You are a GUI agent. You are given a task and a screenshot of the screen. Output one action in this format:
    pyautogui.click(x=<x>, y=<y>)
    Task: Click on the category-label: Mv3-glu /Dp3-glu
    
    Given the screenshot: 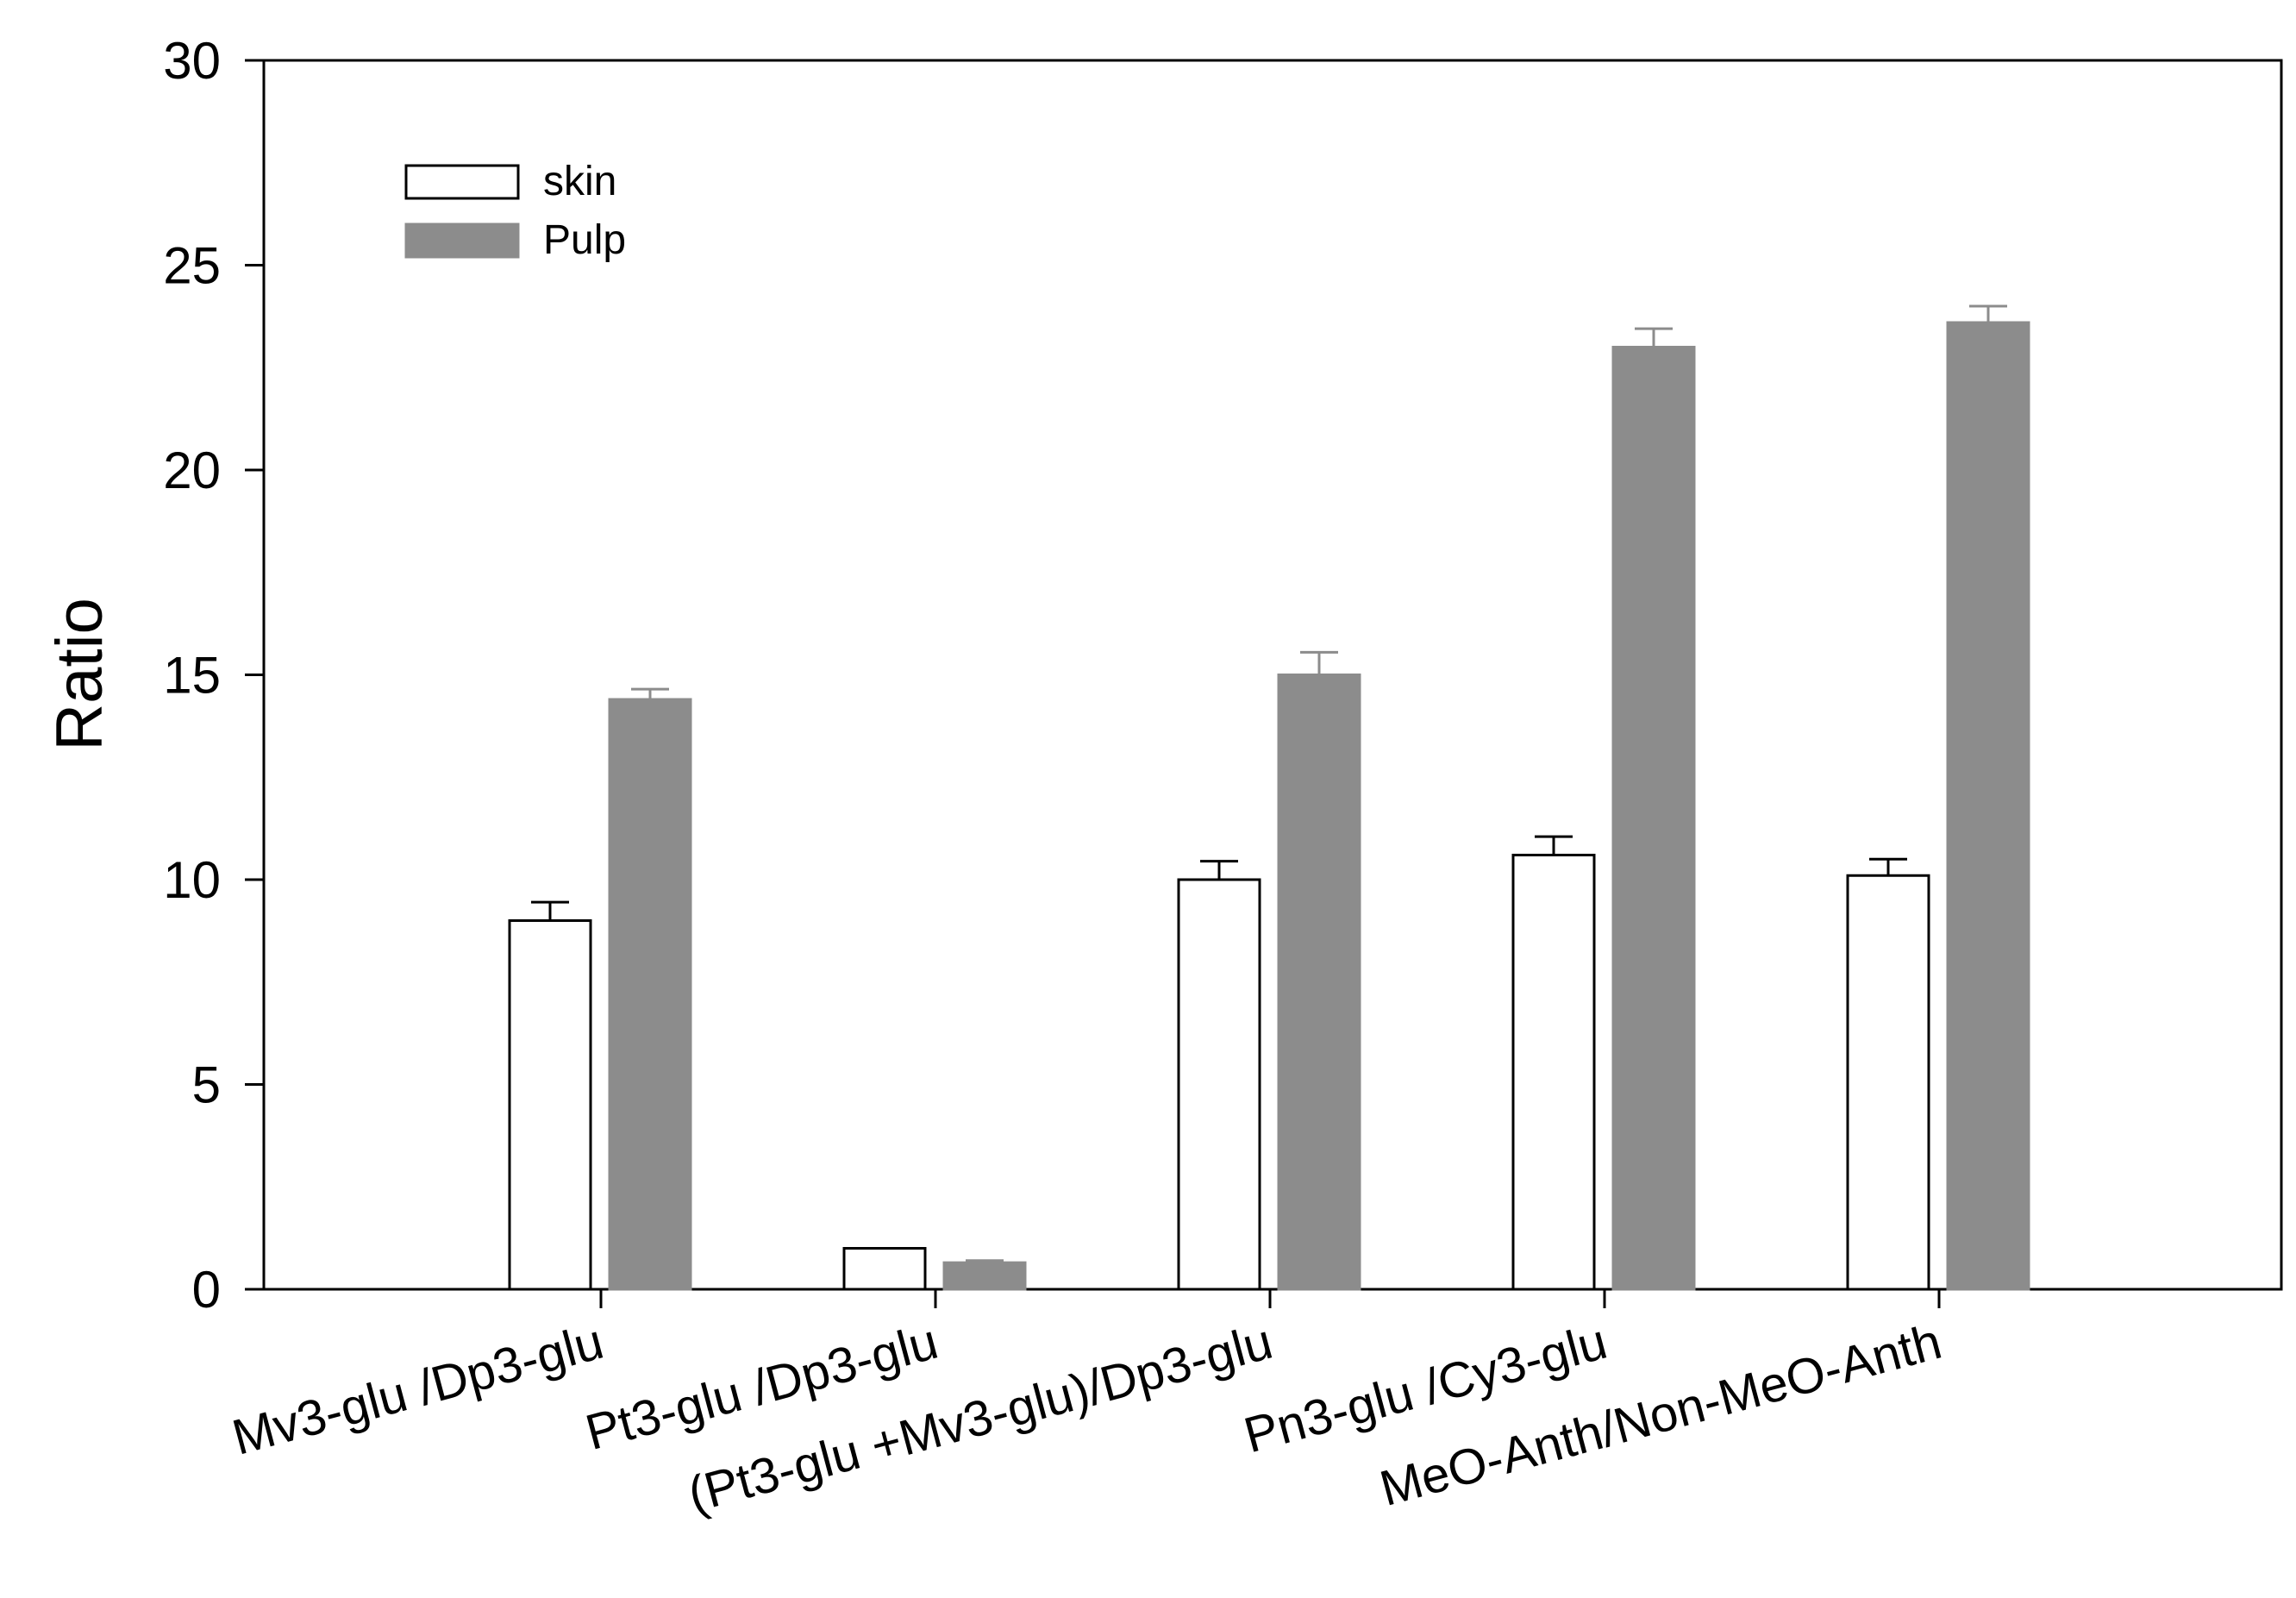 What is the action you would take?
    pyautogui.click(x=418, y=1389)
    